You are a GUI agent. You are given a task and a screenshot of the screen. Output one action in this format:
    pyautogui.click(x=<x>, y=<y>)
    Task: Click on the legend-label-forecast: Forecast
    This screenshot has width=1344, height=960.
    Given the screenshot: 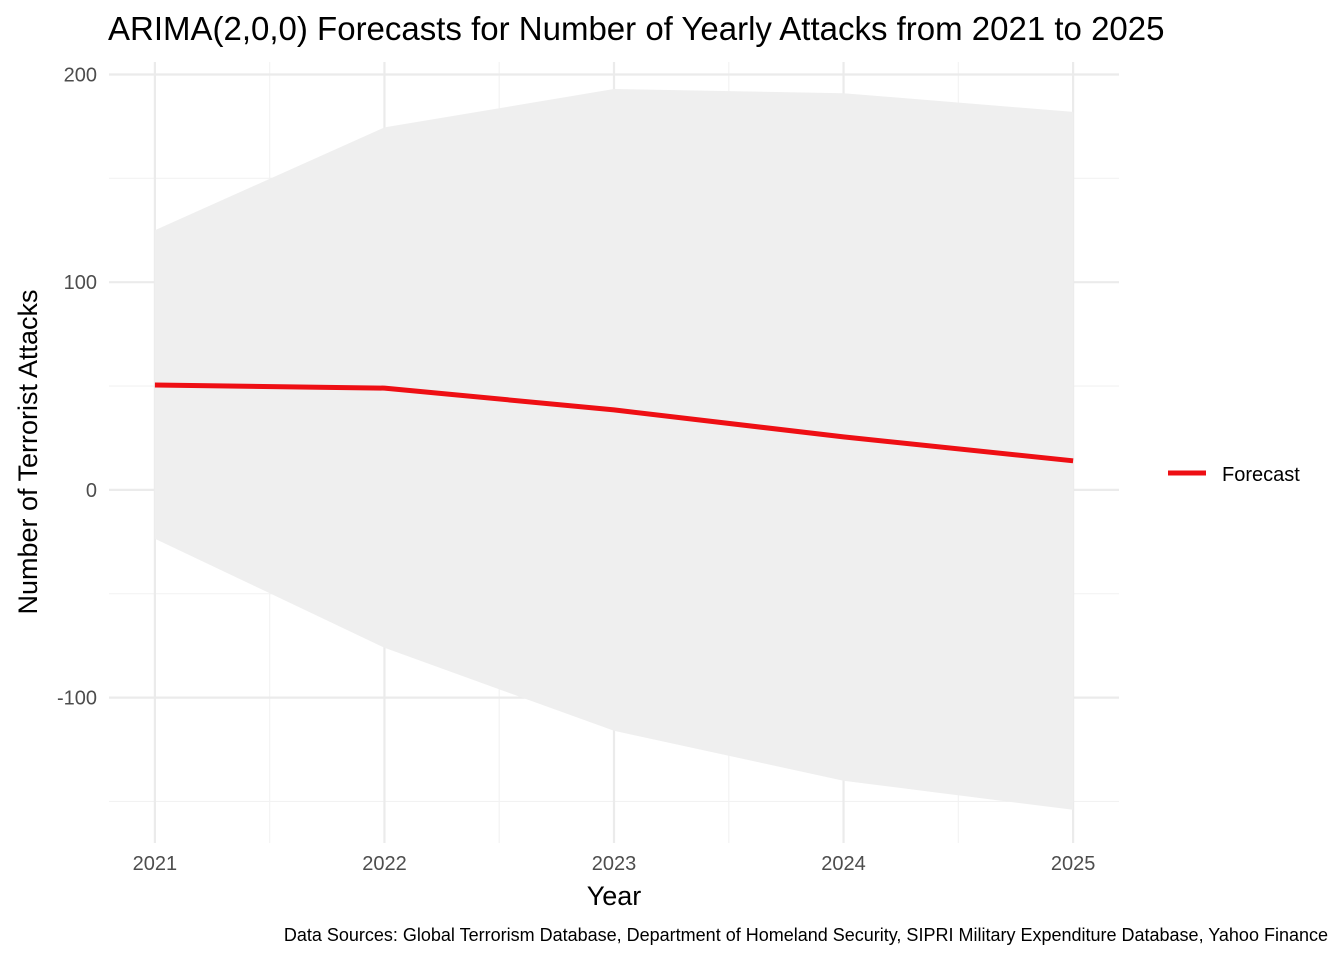 What is the action you would take?
    pyautogui.click(x=1261, y=475)
    